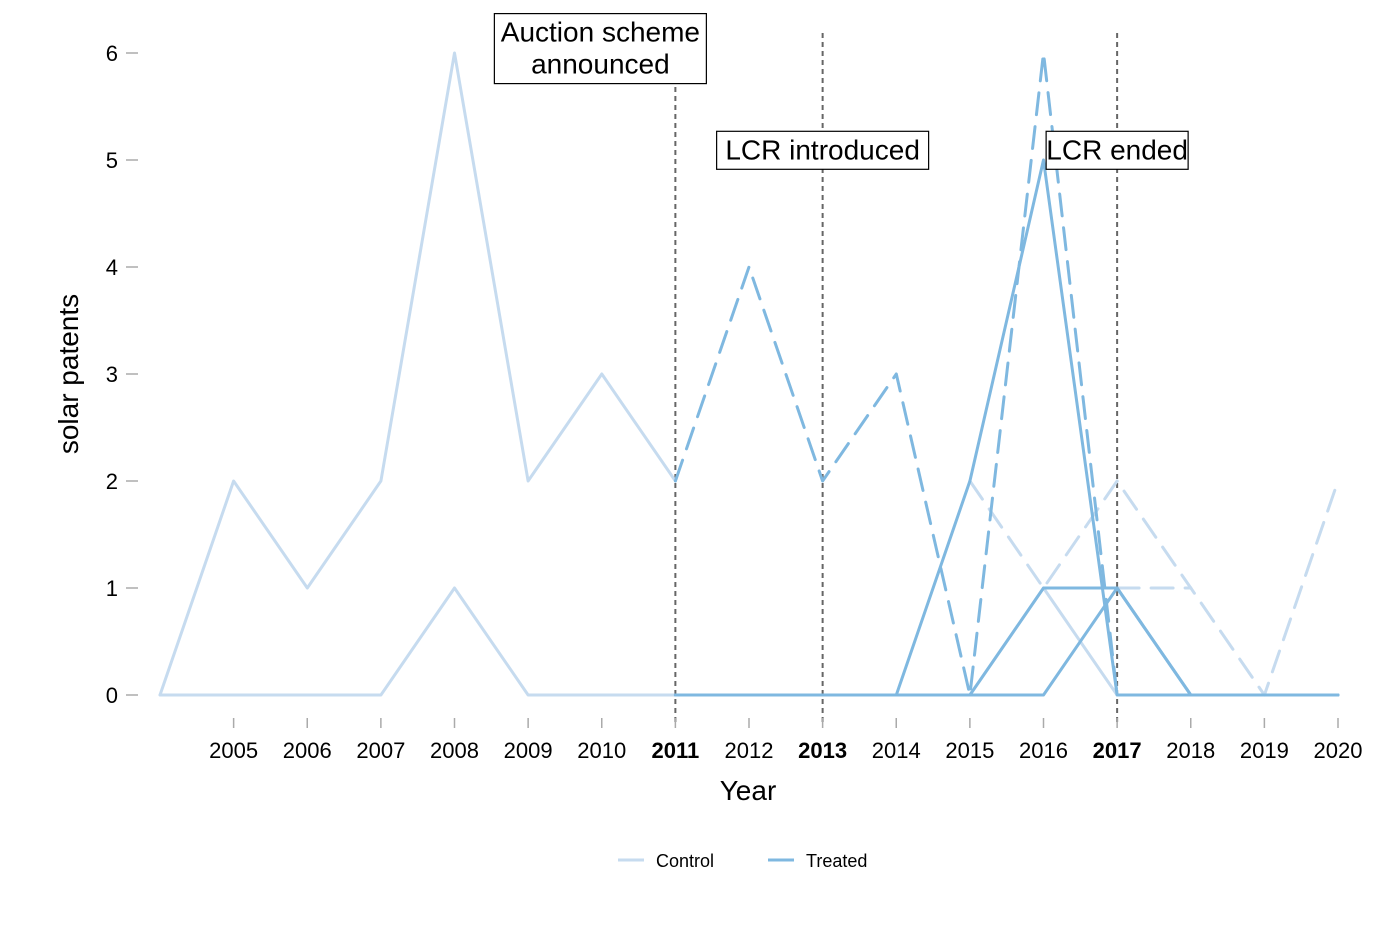 Image resolution: width=1392 pixels, height=928 pixels. Describe the element at coordinates (685, 861) in the screenshot. I see `legend-label-control: Control` at that location.